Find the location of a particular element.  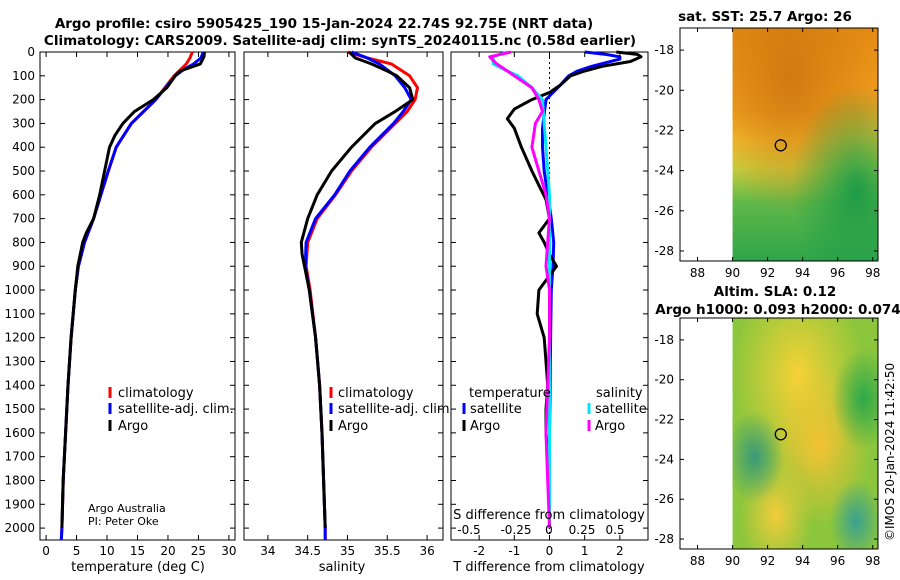

sla-map-frame is located at coordinates (779, 433).